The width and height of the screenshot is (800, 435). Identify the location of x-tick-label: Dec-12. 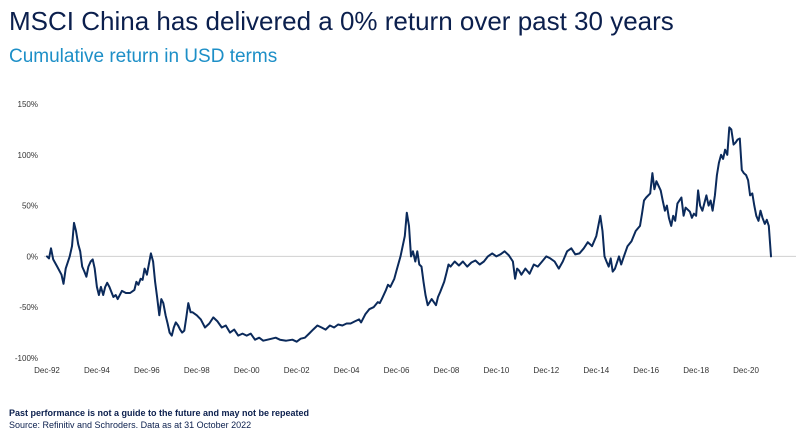
(546, 370).